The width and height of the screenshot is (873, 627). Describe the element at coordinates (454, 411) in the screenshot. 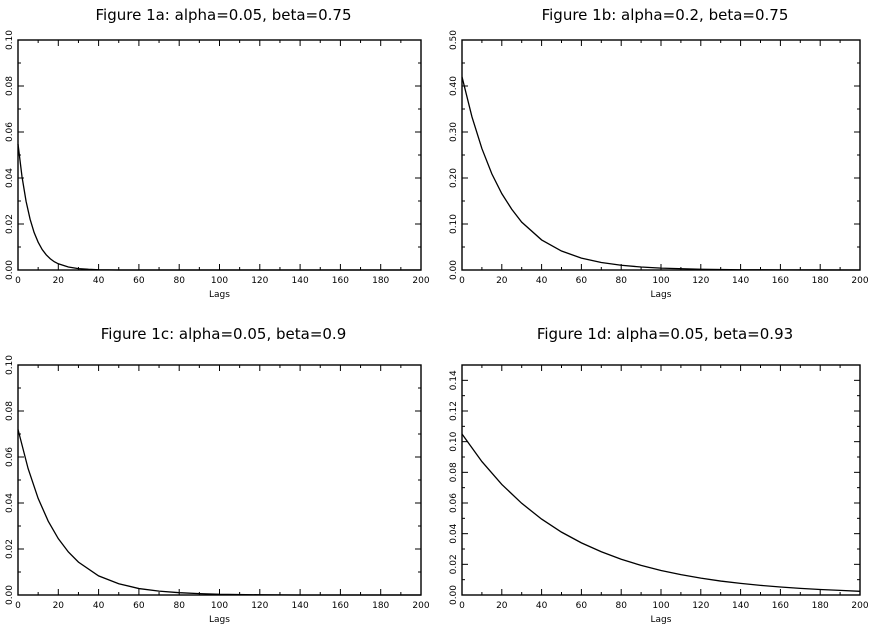

I see `y-tick-label: 0.12` at that location.